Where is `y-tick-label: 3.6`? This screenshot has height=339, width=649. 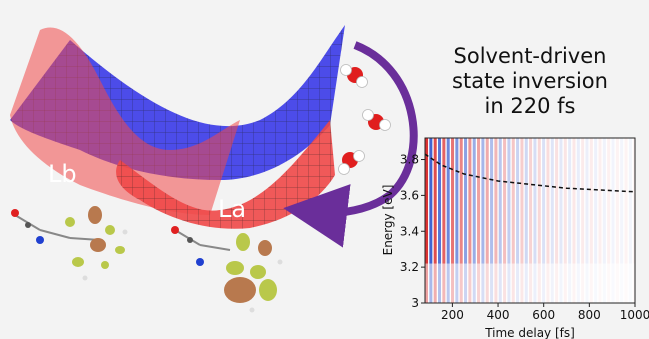
y-tick-label: 3.6 is located at coordinates (409, 195).